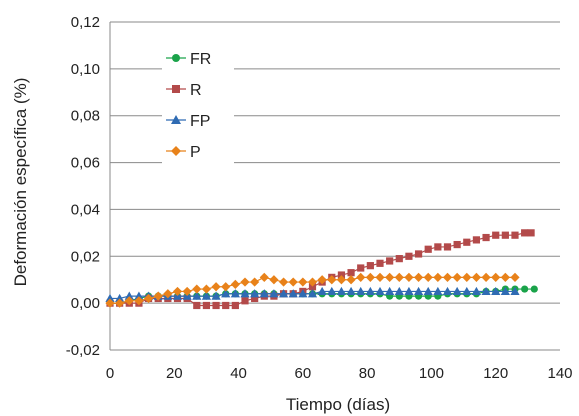 The width and height of the screenshot is (579, 416). I want to click on legend: FR R FP P, so click(198, 104).